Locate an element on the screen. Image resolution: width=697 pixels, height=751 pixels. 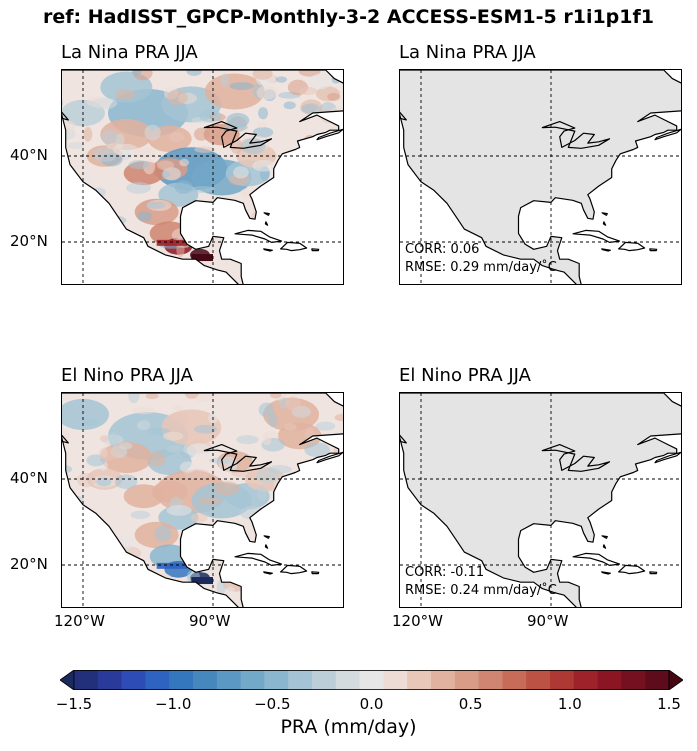
corr-value: CORR: -0.11 is located at coordinates (445, 572).